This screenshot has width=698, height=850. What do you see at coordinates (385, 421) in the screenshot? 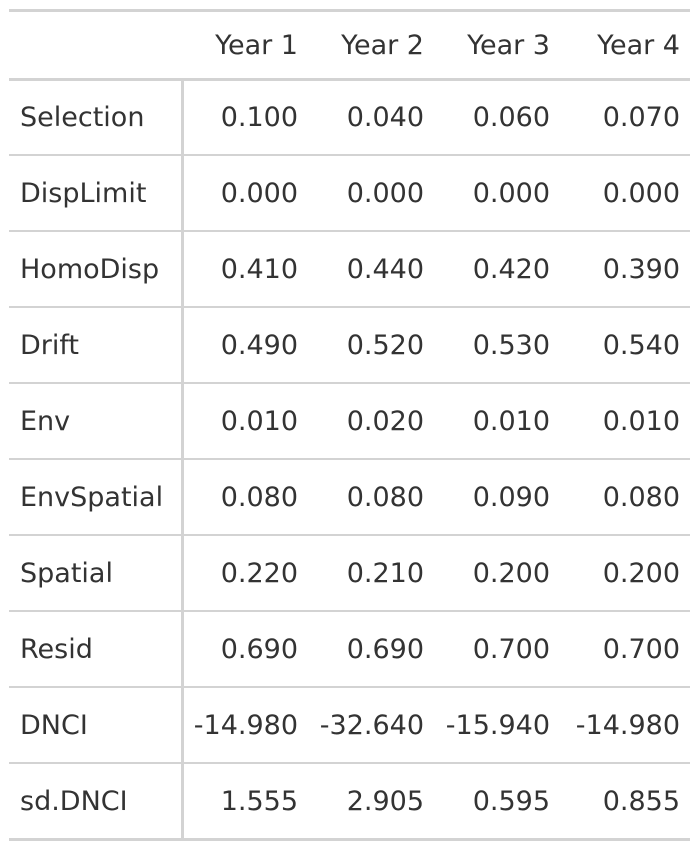
I see `table-cell: 0.020` at bounding box center [385, 421].